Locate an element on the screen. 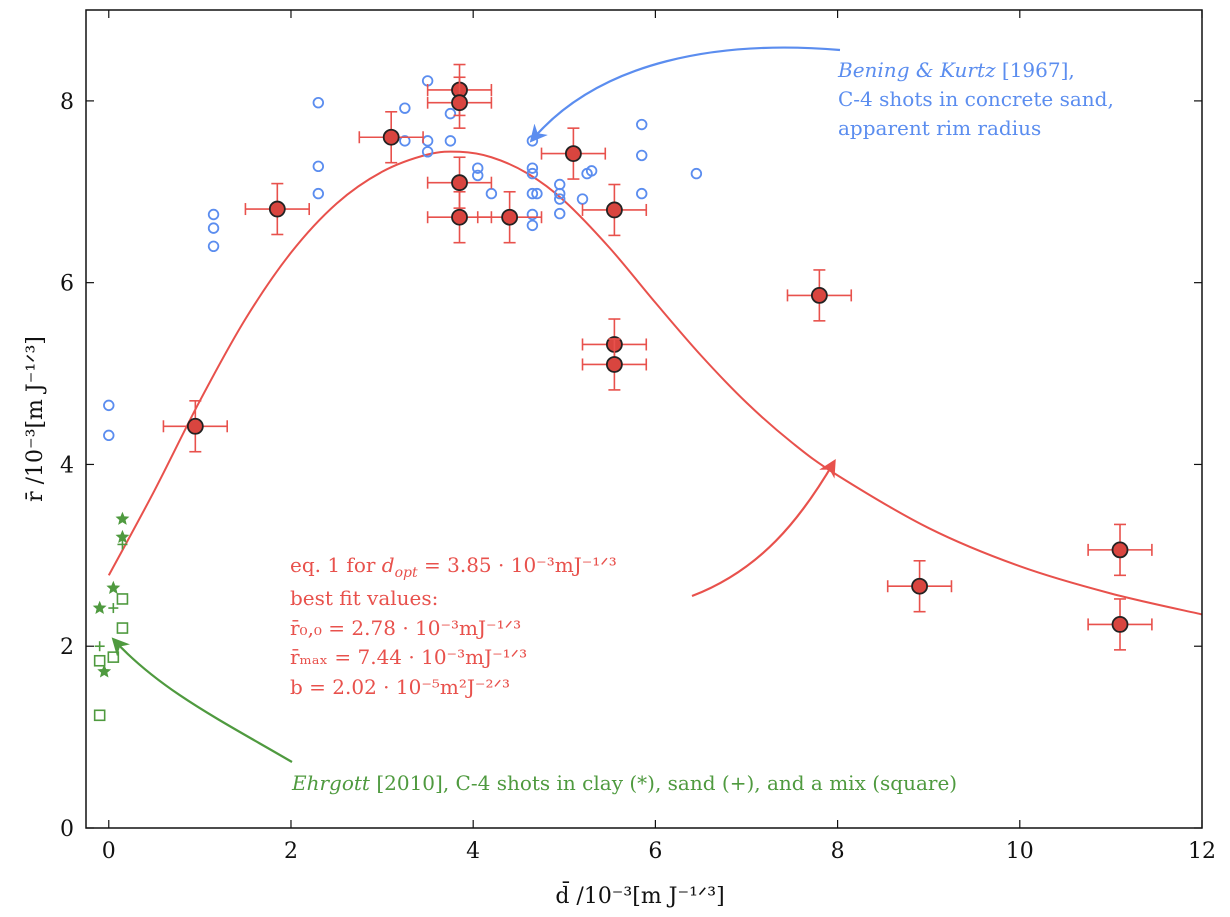  x-tick-label: 12 is located at coordinates (1202, 851).